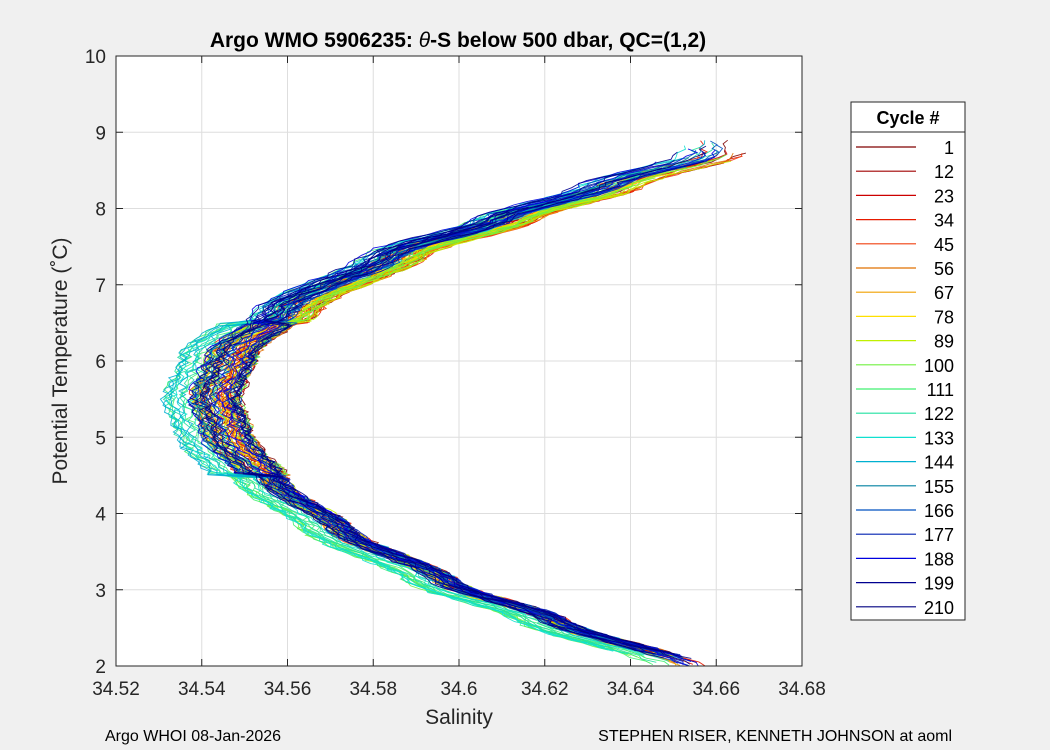 The width and height of the screenshot is (1050, 750). I want to click on y-tick-label: 7, so click(100, 286).